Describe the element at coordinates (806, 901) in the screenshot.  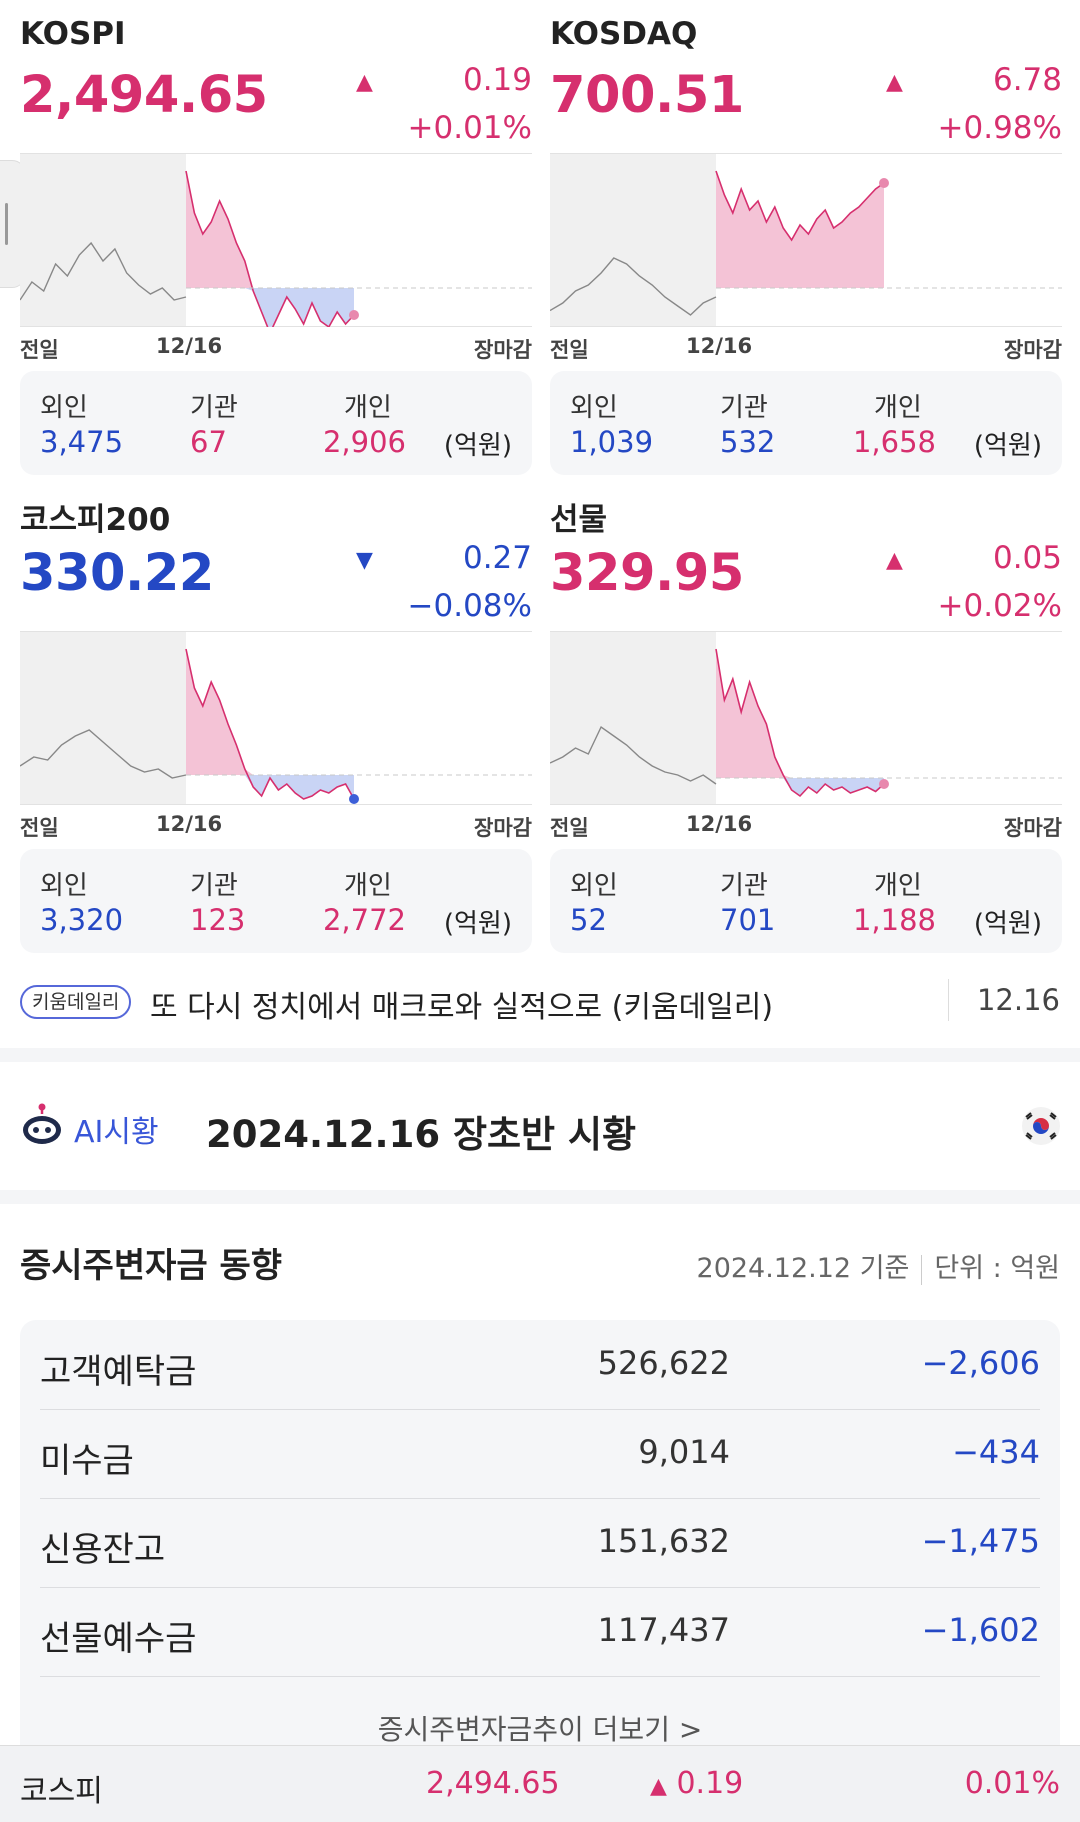
I see `investor-flow-box: 외인 52 기관 701 개인 1,188 (억원)` at that location.